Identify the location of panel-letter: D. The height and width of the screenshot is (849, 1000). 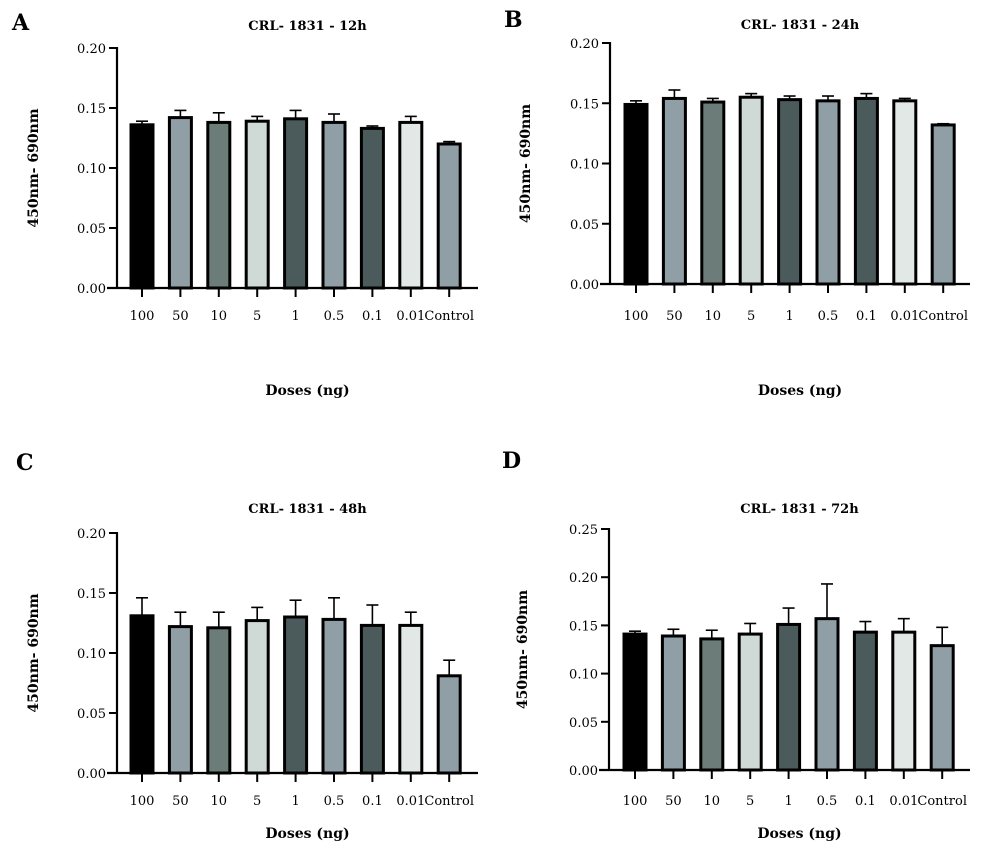
(511, 461).